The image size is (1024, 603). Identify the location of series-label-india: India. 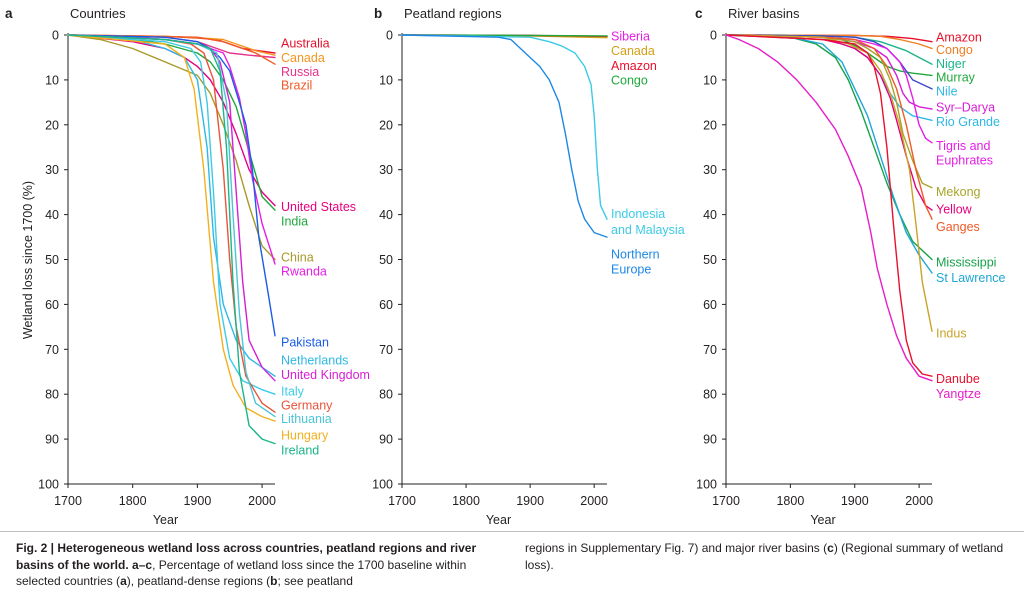
(294, 221).